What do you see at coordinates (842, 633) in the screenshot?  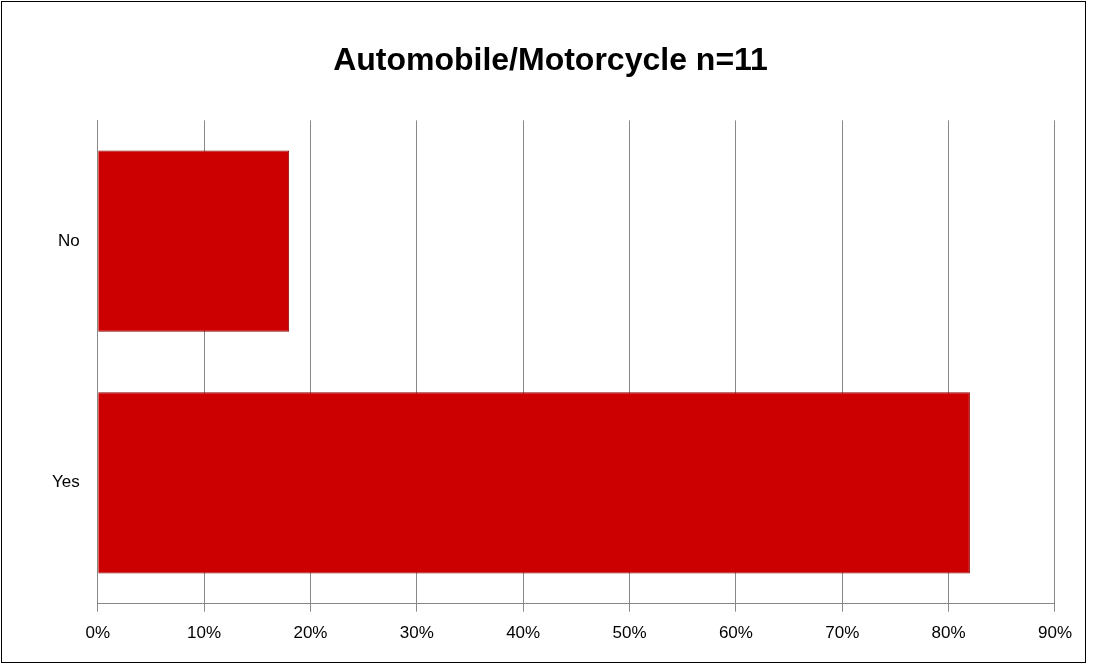 I see `x-tick-label: 70%` at bounding box center [842, 633].